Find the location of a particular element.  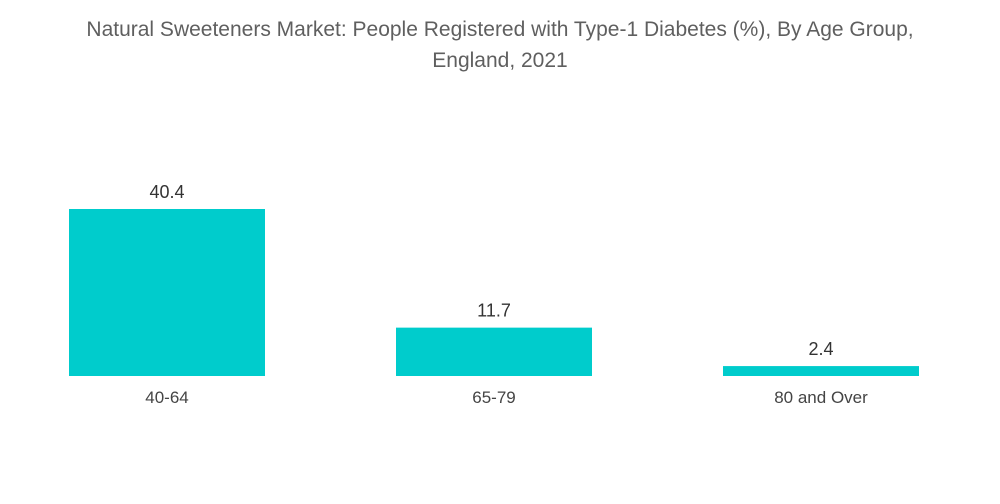

chart-title-line-2: England, 2021 is located at coordinates (500, 60).